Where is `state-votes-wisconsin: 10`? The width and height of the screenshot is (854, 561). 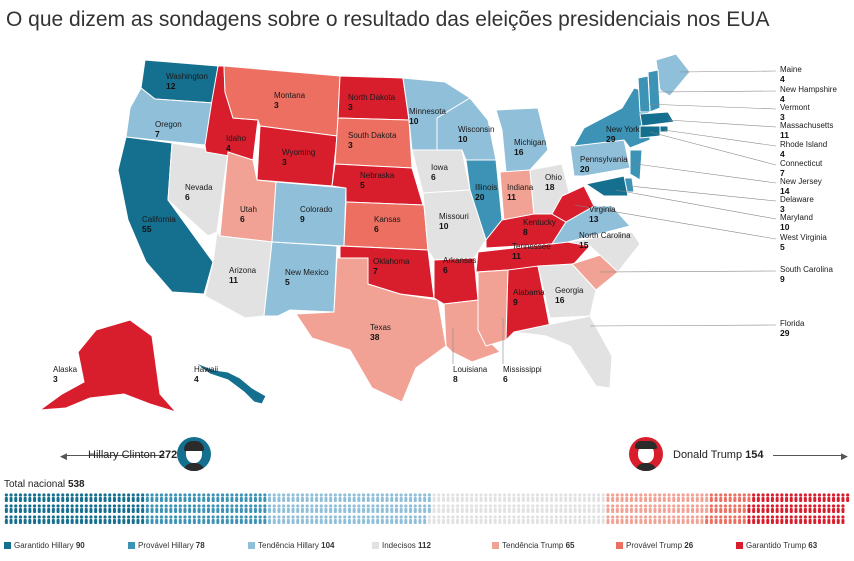
state-votes-wisconsin: 10 is located at coordinates (463, 139).